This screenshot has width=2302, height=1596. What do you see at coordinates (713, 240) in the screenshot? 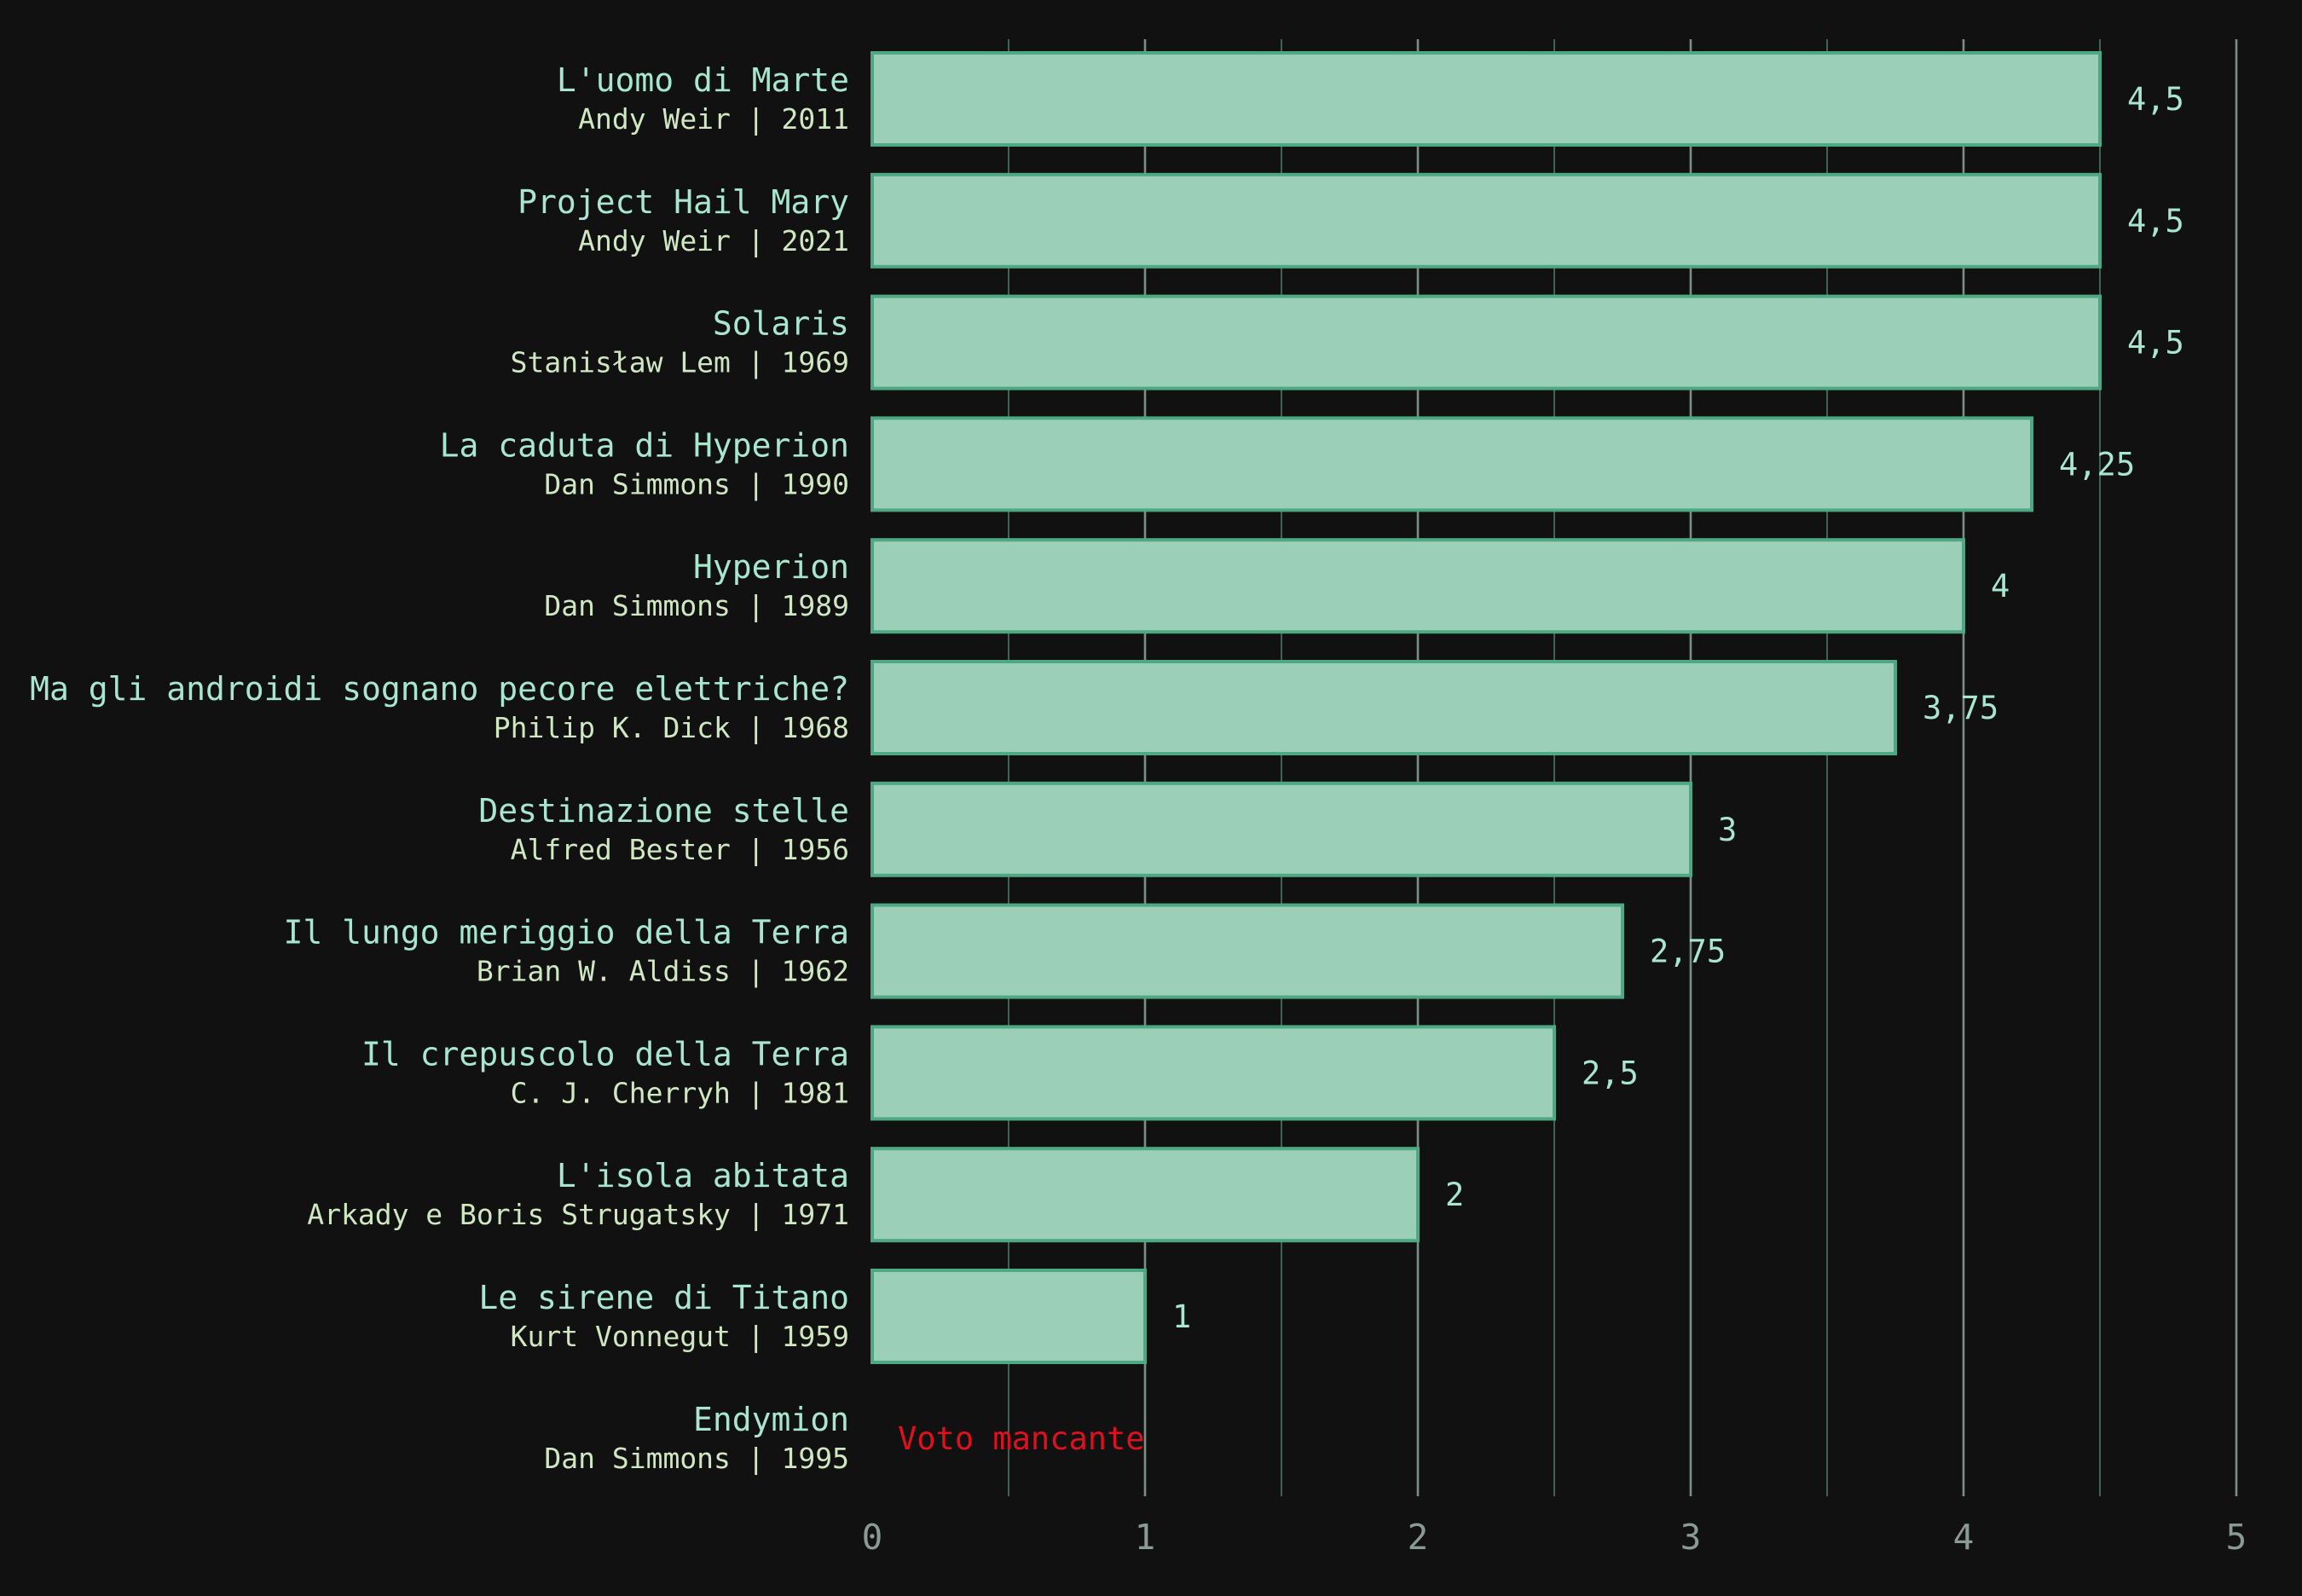
I see `bar-subtitle-label: Andy Weir | 2021` at bounding box center [713, 240].